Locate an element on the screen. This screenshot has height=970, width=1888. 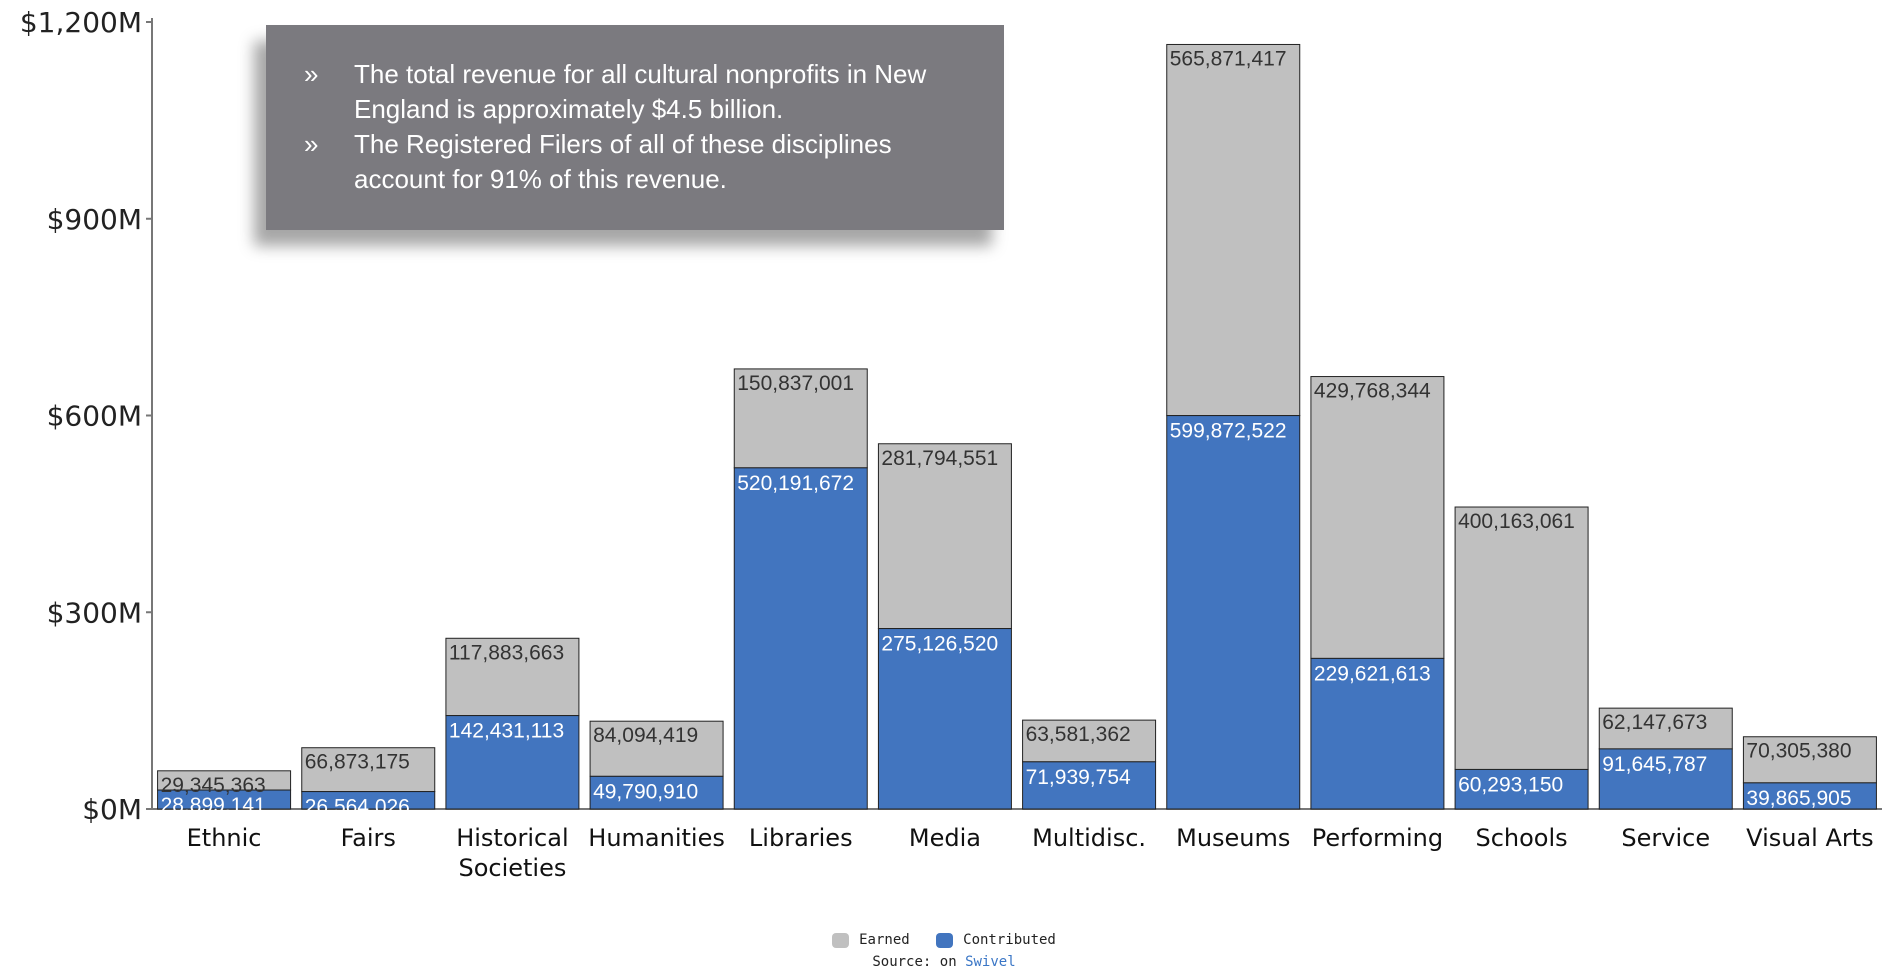
y-tick-label: $0M is located at coordinates (112, 809).